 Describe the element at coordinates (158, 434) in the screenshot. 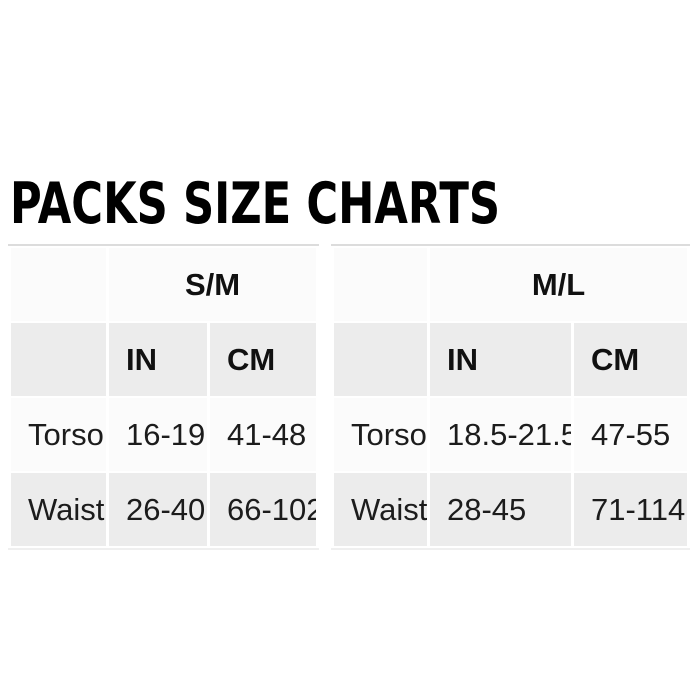

I see `cell-torso-in: 16-19` at that location.